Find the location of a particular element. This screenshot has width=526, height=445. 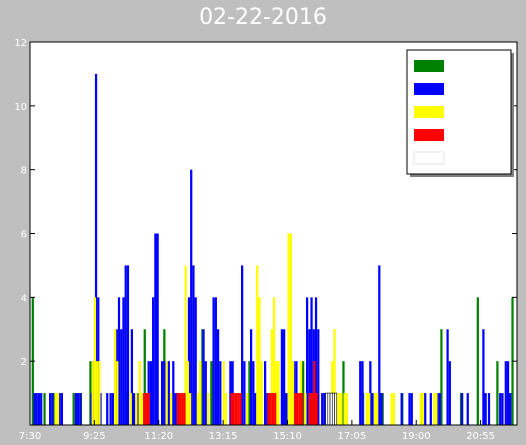

legend: 1-2 3-5 5-10 10-15 15+ is located at coordinates (460, 113).